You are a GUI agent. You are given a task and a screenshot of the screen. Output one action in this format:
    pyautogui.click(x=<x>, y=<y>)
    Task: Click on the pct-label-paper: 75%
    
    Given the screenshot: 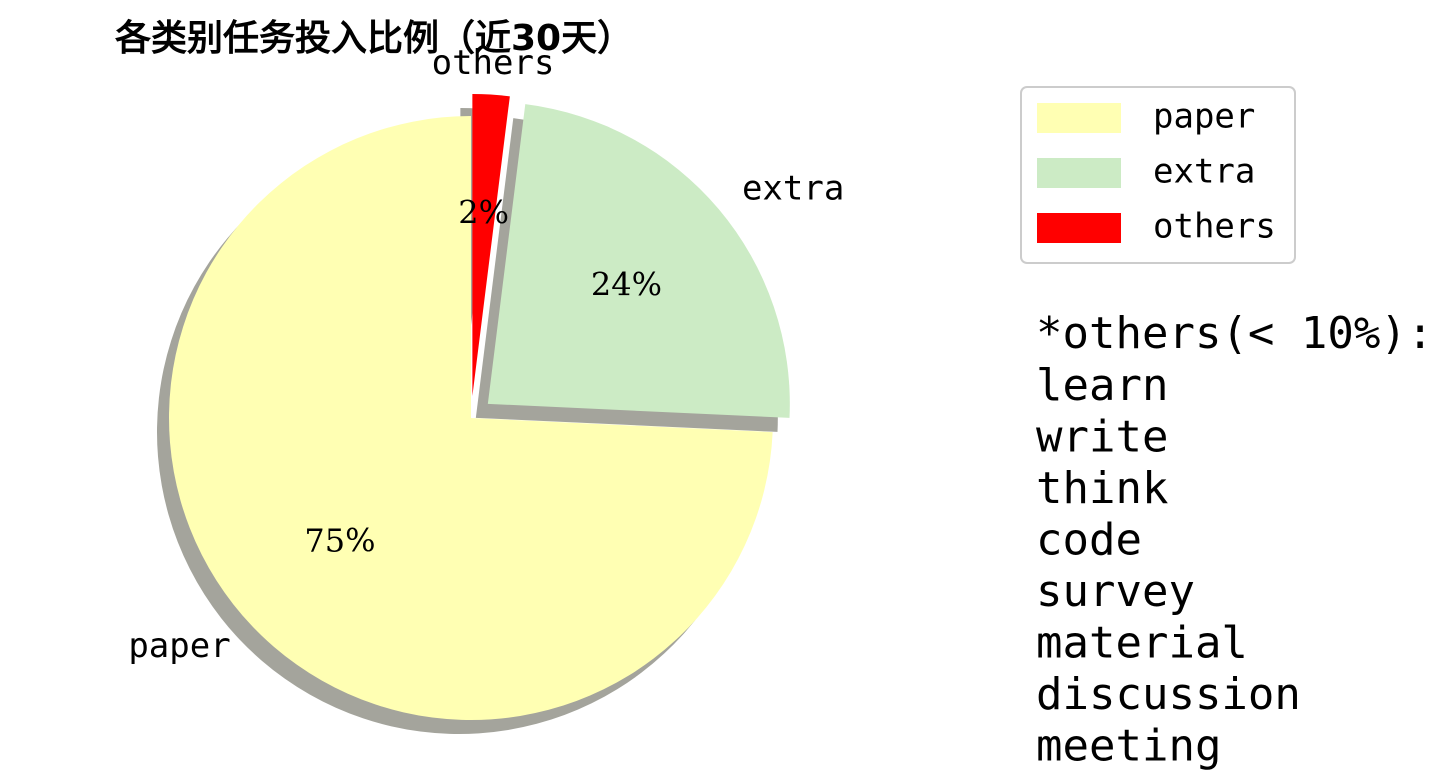 What is the action you would take?
    pyautogui.click(x=339, y=541)
    